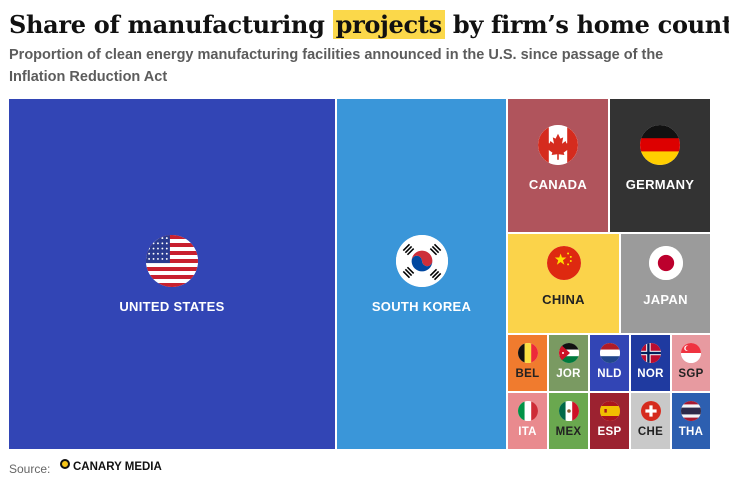  Describe the element at coordinates (650, 374) in the screenshot. I see `tile-label-no: NOR` at that location.